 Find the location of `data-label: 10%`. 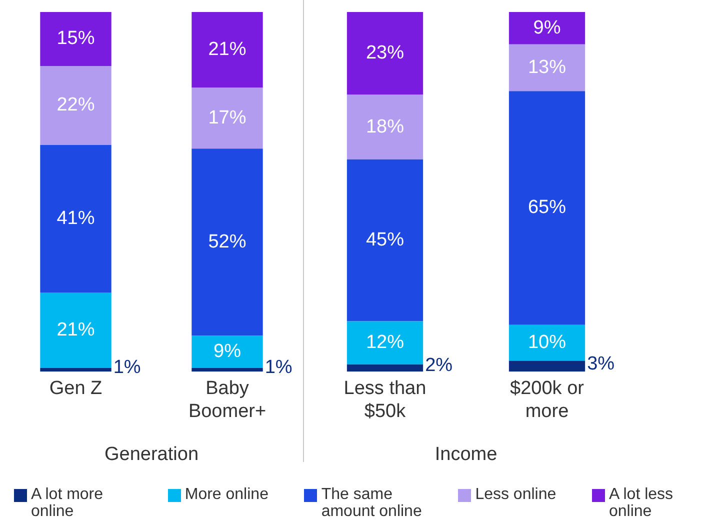

data-label: 10% is located at coordinates (547, 343).